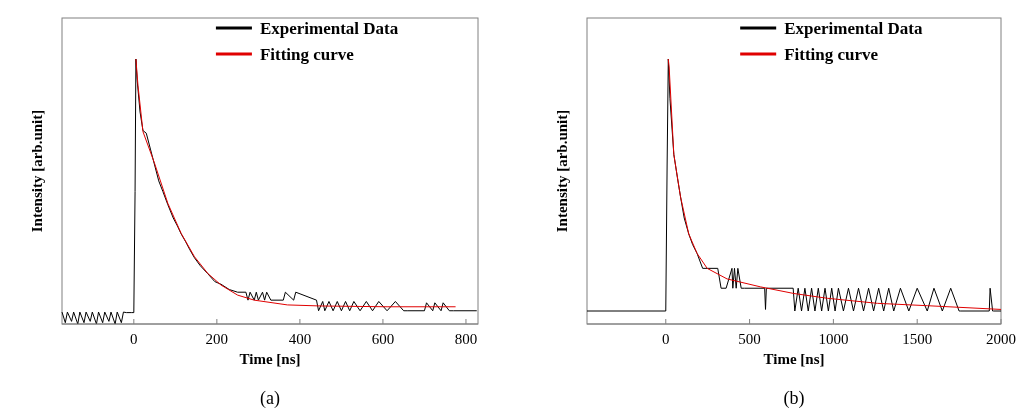  What do you see at coordinates (749, 339) in the screenshot?
I see `x-tick-label: 500` at bounding box center [749, 339].